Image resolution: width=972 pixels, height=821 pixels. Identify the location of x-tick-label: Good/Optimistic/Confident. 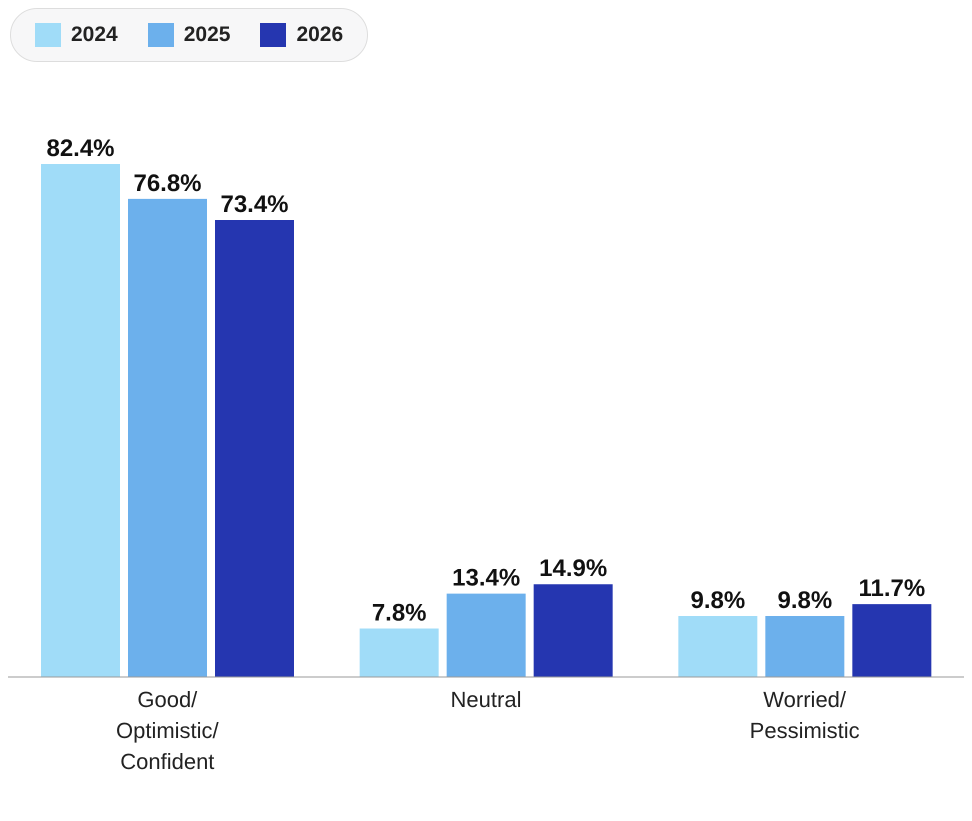
(168, 730).